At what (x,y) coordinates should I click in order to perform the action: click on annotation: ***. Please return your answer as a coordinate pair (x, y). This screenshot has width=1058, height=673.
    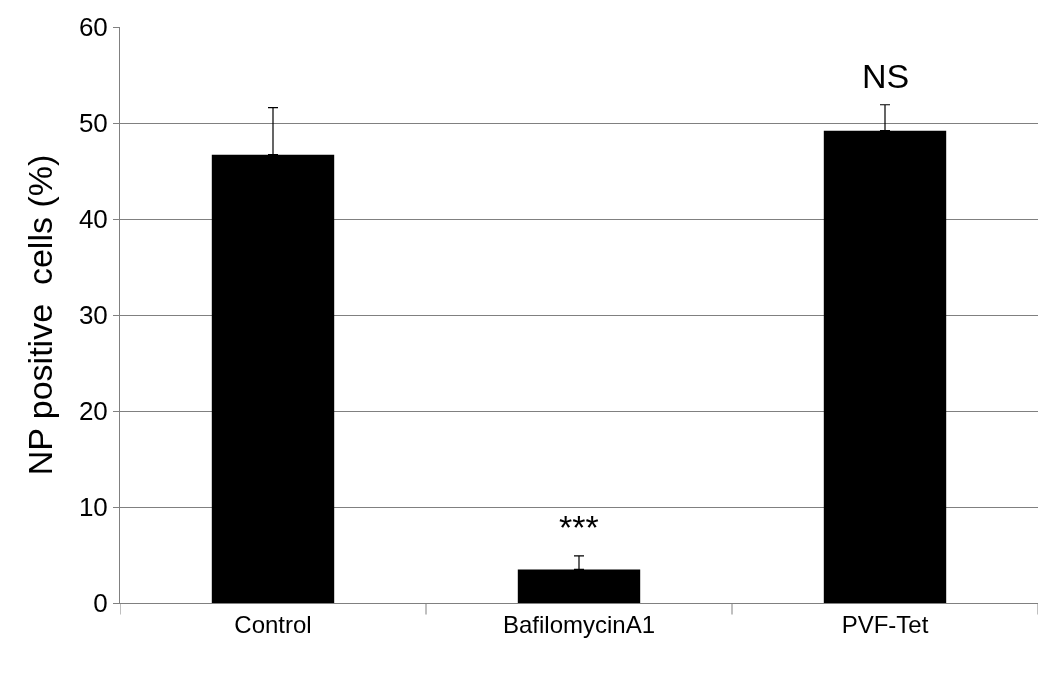
    Looking at the image, I should click on (579, 527).